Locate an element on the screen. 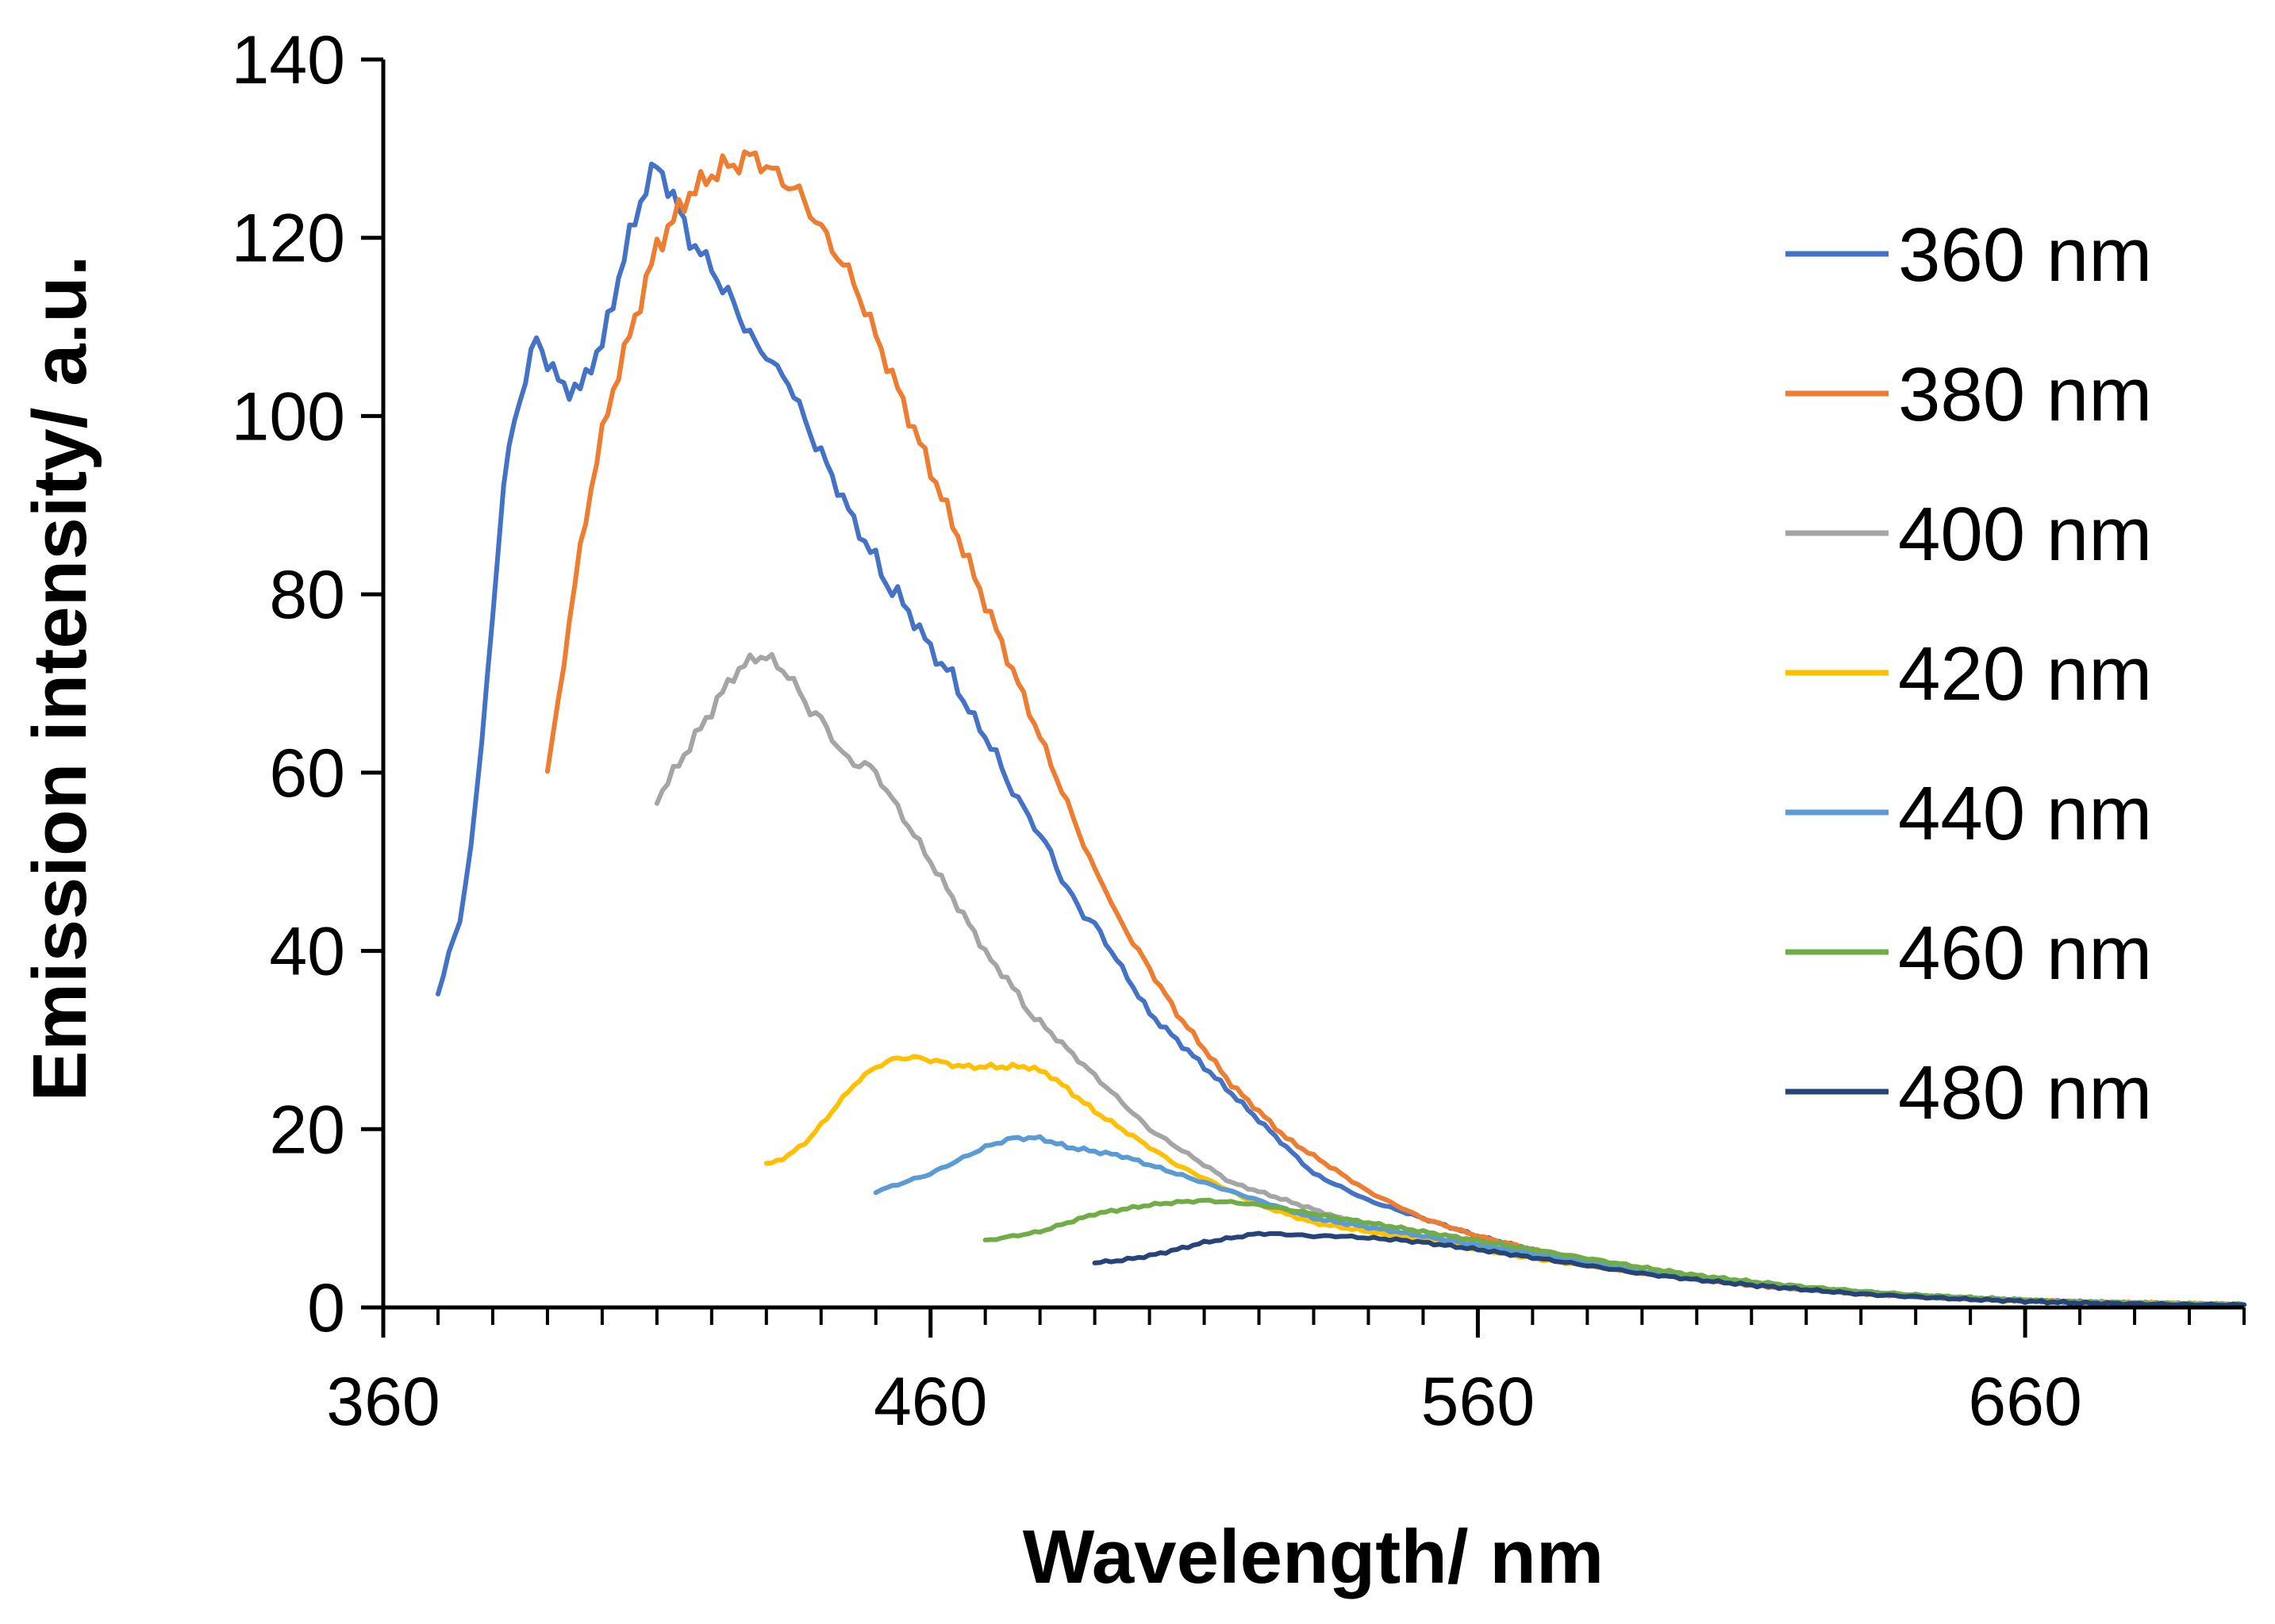  series-line-440-nm is located at coordinates (1559, 1221).